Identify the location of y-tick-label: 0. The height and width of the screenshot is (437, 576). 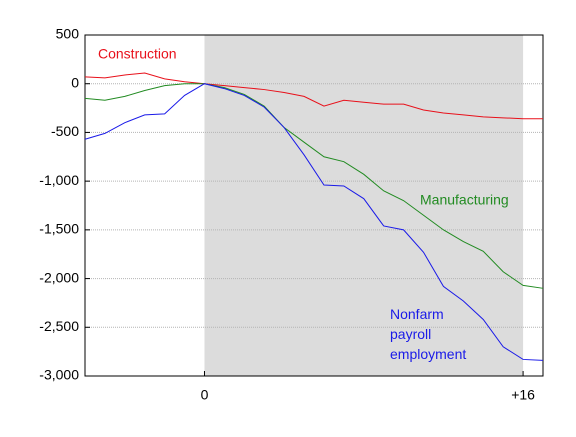
(75, 82).